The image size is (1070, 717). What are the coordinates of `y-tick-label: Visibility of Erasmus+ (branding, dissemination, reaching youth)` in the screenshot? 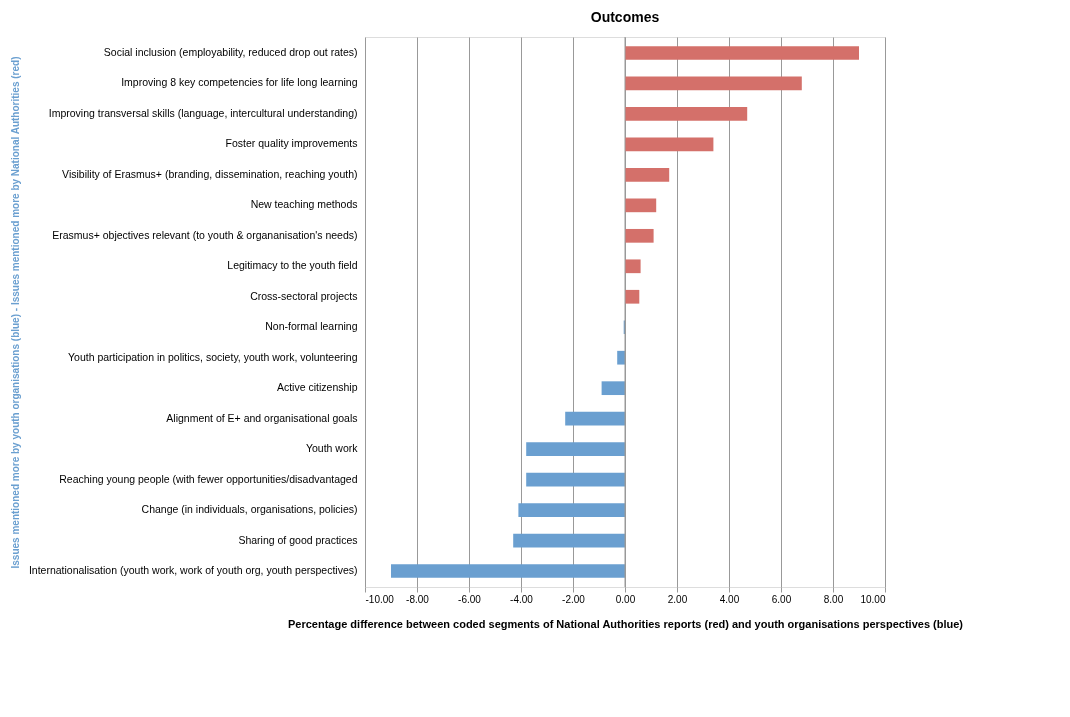 It's located at (210, 173).